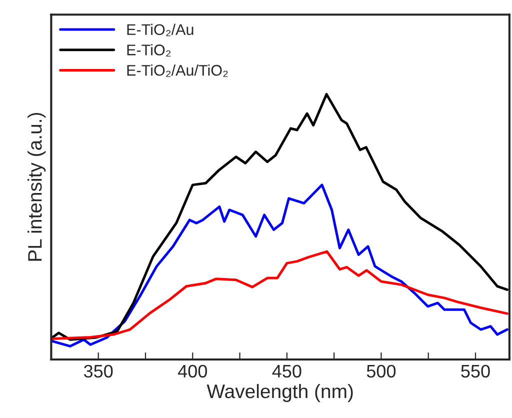 The width and height of the screenshot is (512, 418). I want to click on legend-label: E-TiO₂, so click(149, 50).